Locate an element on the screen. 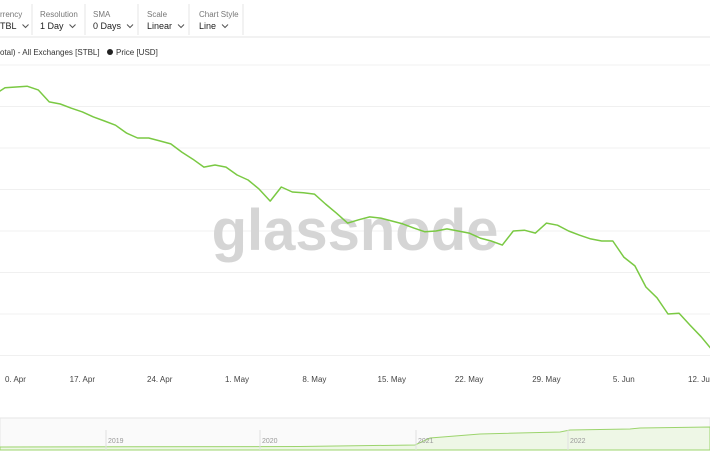 The height and width of the screenshot is (463, 710). dropdown-value: 1 Day is located at coordinates (52, 26).